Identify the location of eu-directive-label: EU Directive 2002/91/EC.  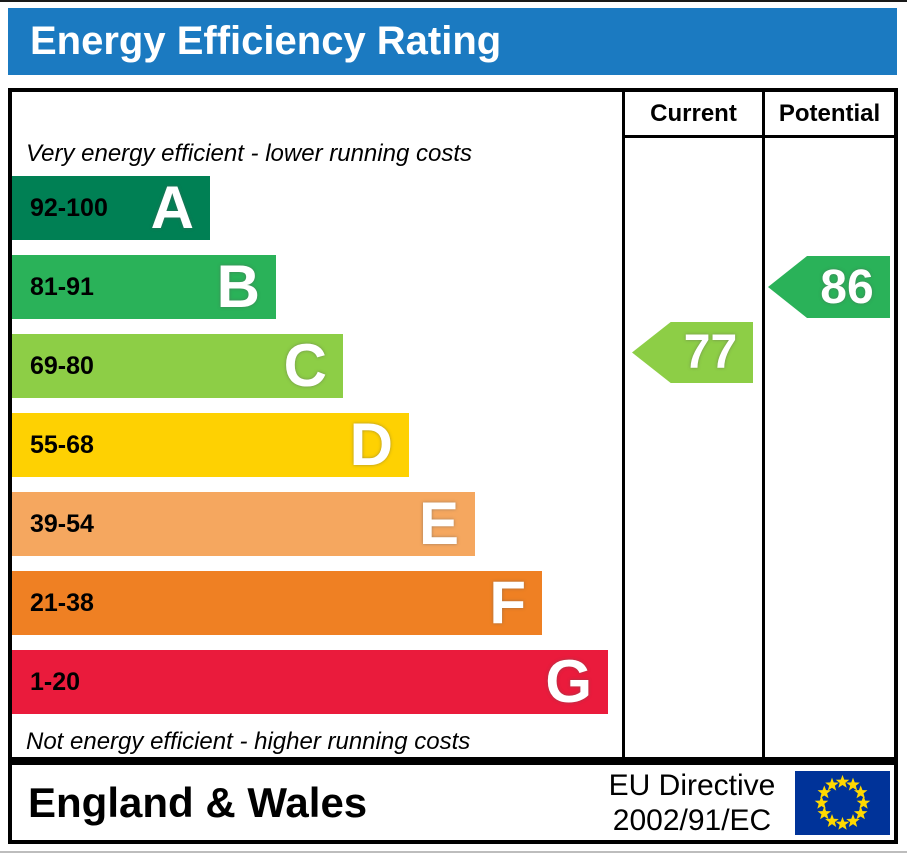
(692, 802).